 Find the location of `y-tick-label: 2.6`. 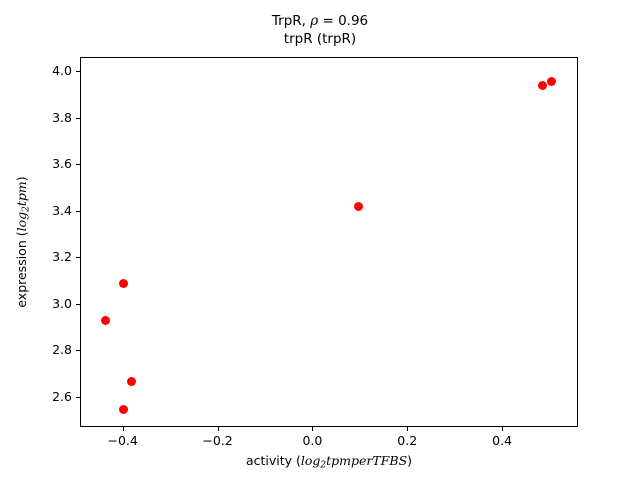

y-tick-label: 2.6 is located at coordinates (62, 396).